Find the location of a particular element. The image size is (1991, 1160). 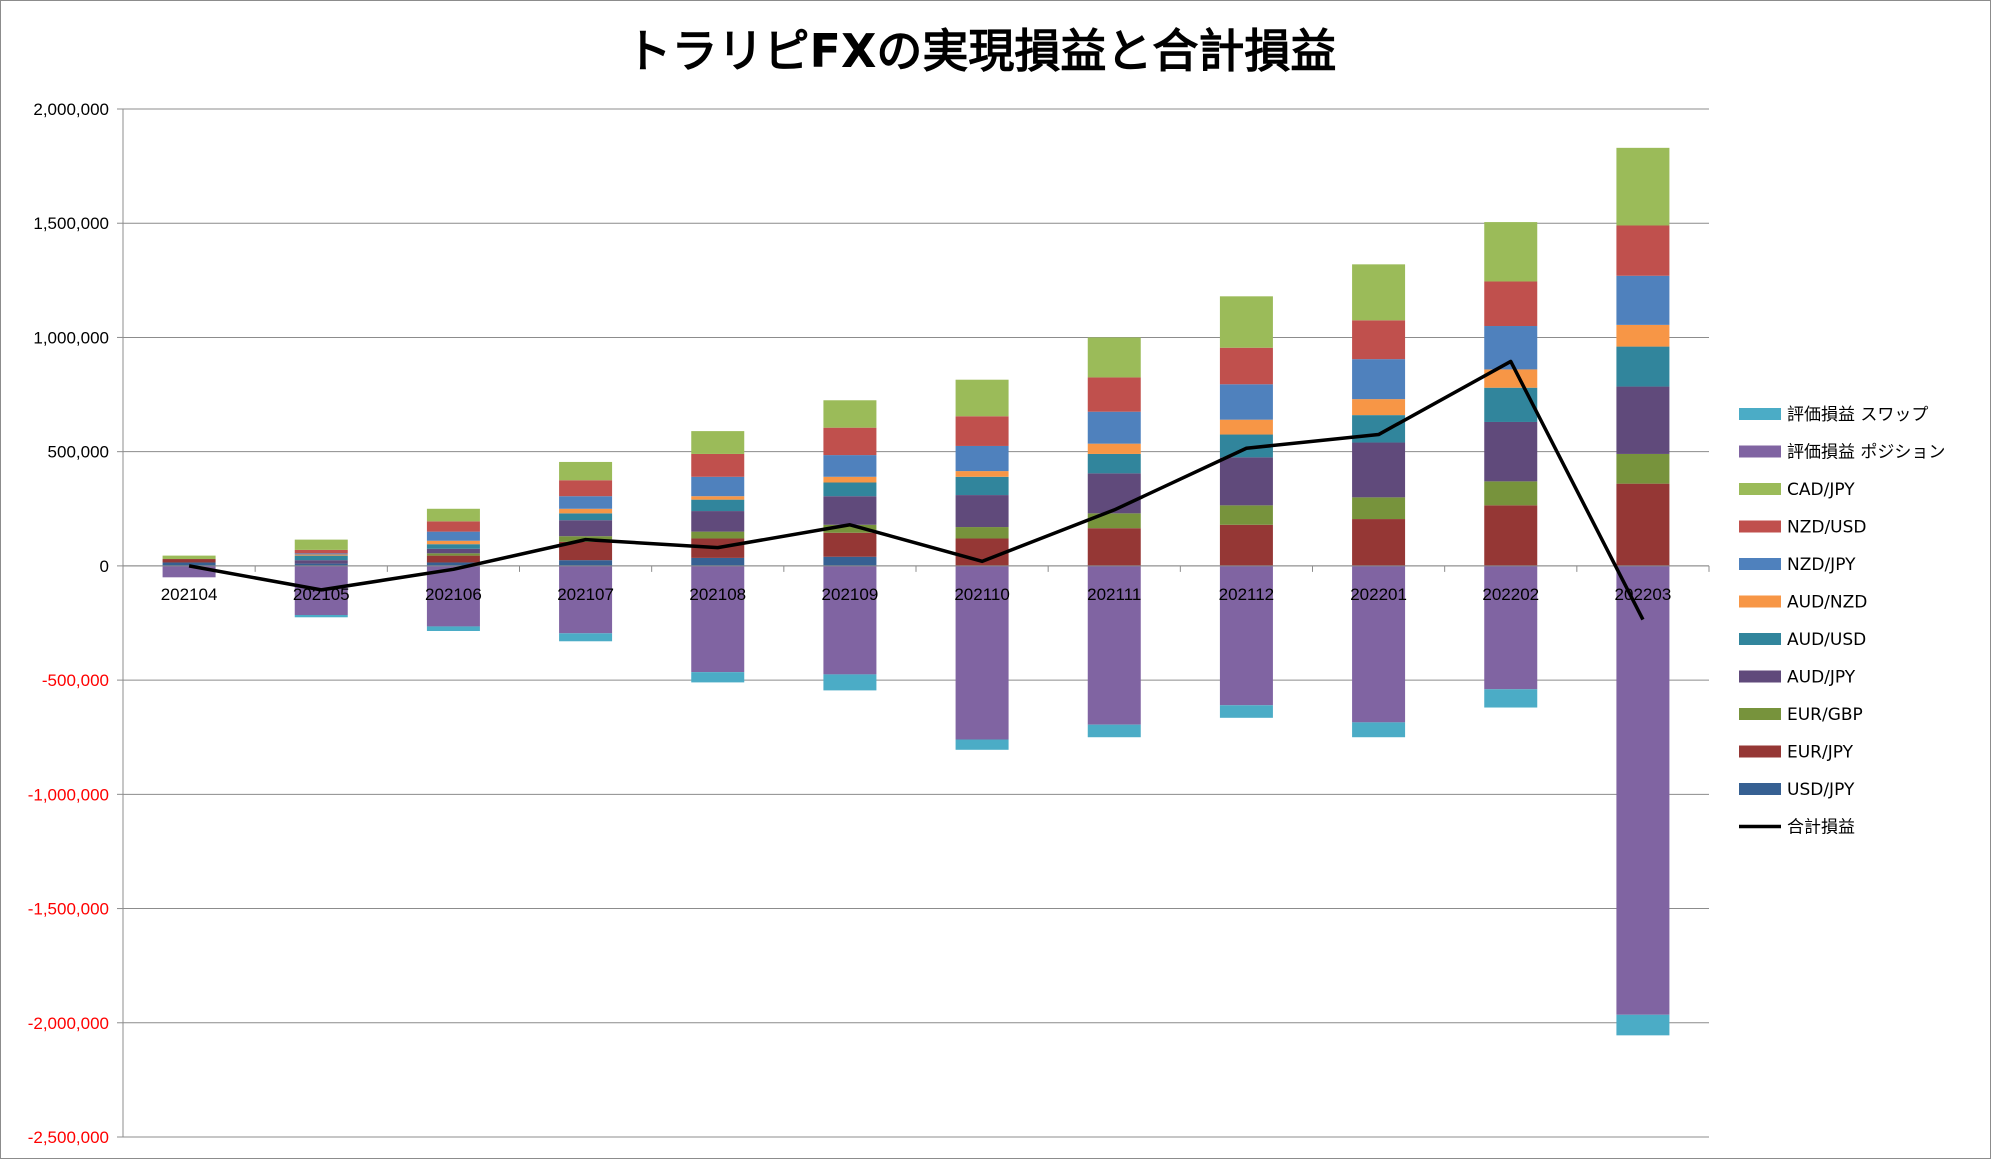

legend-label: EUR/GBP is located at coordinates (1825, 715).